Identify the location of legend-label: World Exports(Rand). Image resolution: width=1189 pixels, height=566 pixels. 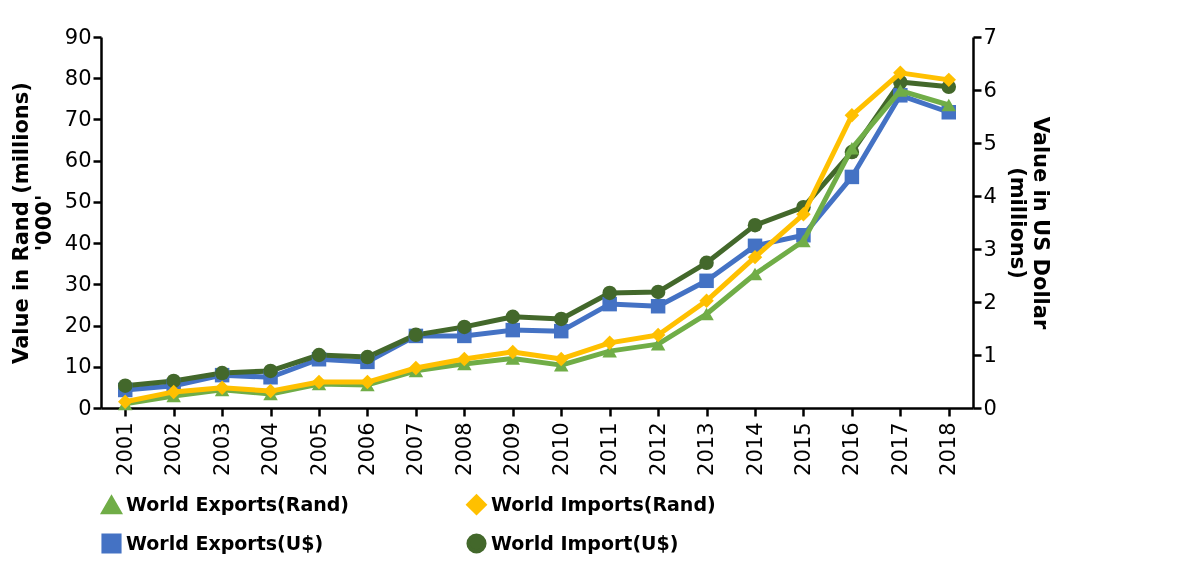
(238, 504).